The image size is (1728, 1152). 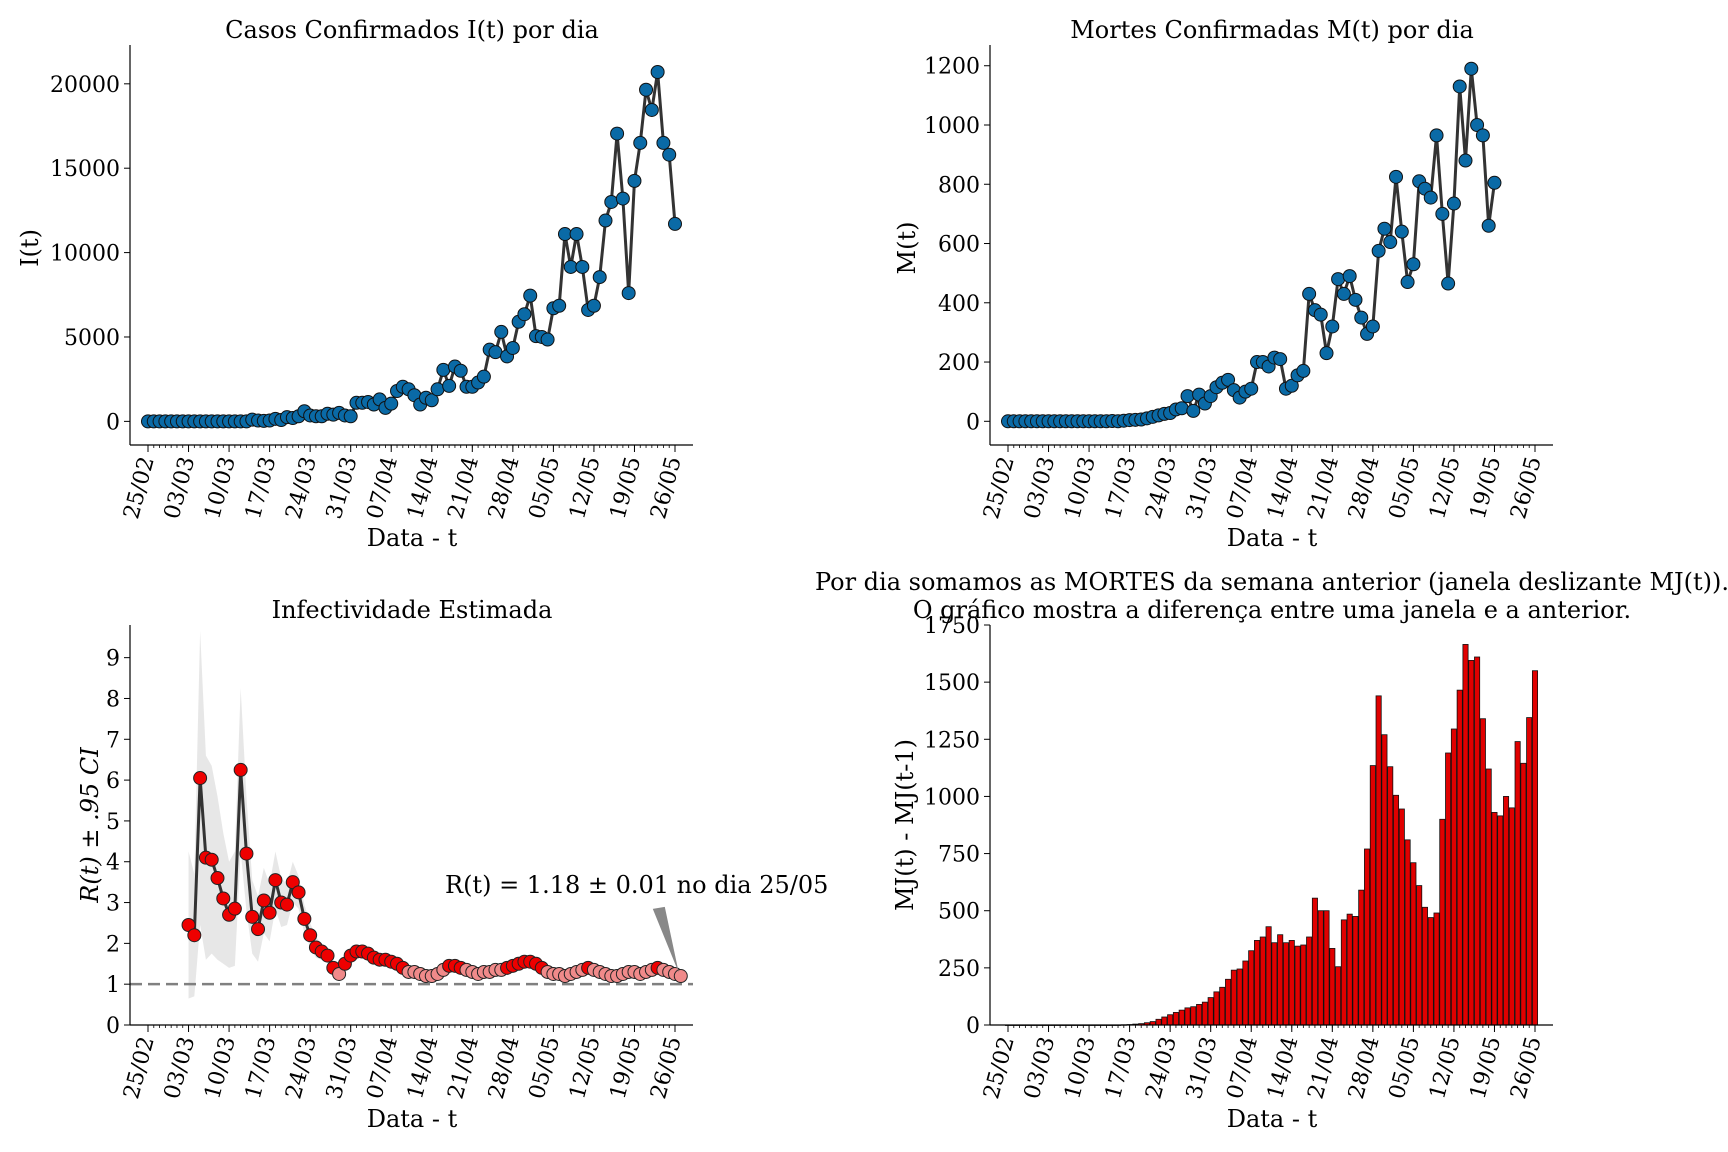 I want to click on y-tick-label: 9, so click(x=113, y=659).